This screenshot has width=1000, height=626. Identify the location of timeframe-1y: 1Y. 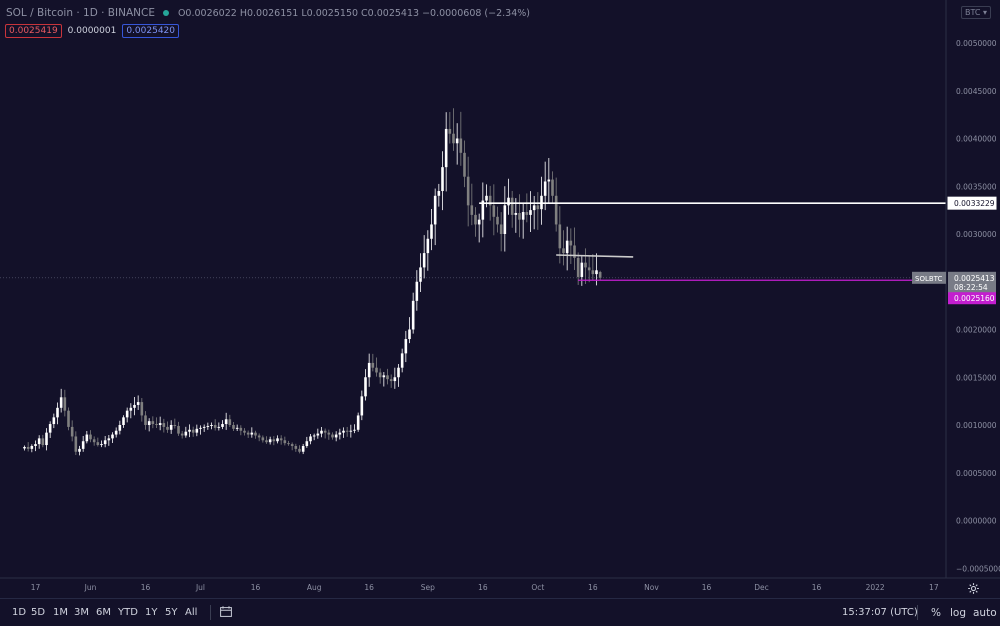
(151, 612).